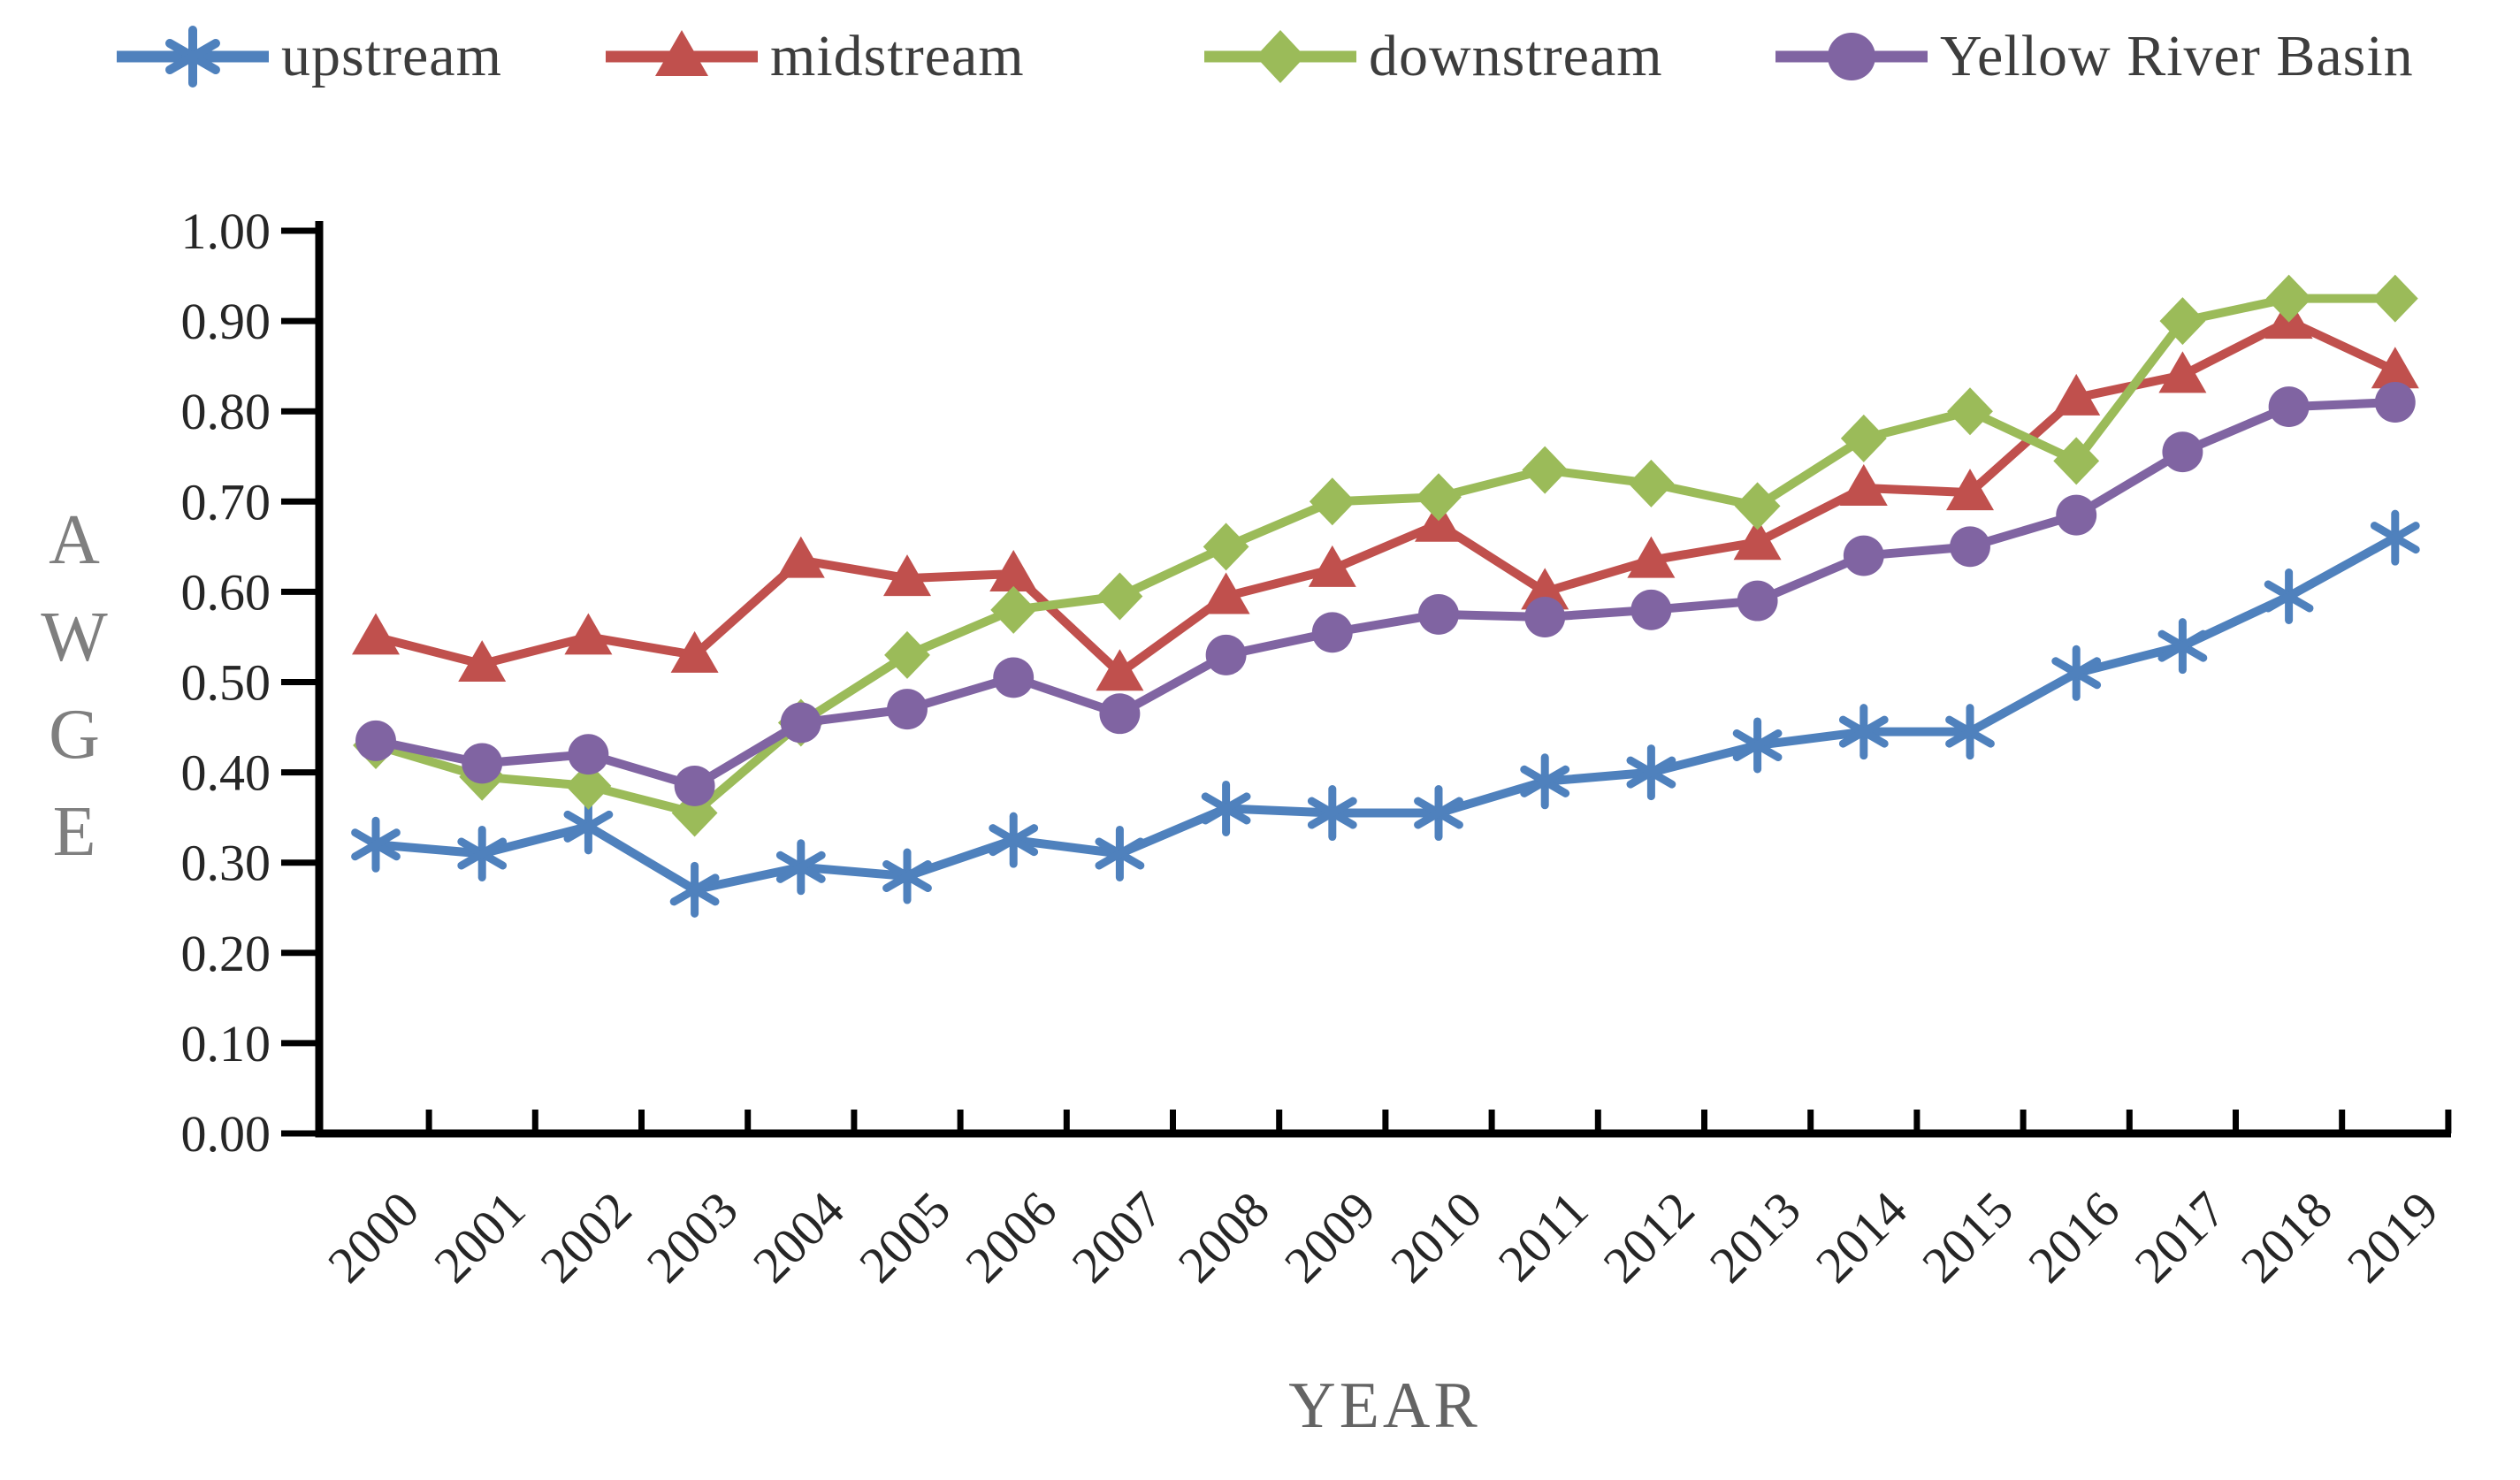 The width and height of the screenshot is (2520, 1480). What do you see at coordinates (74, 832) in the screenshot?
I see `y-axis-title-letter: E` at bounding box center [74, 832].